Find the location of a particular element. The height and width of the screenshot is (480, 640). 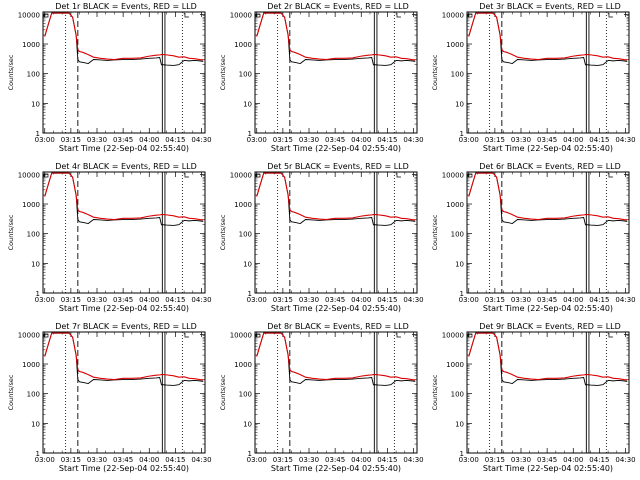

panel-title: Det 3r BLACK = Events, RED = LLD is located at coordinates (550, 6).